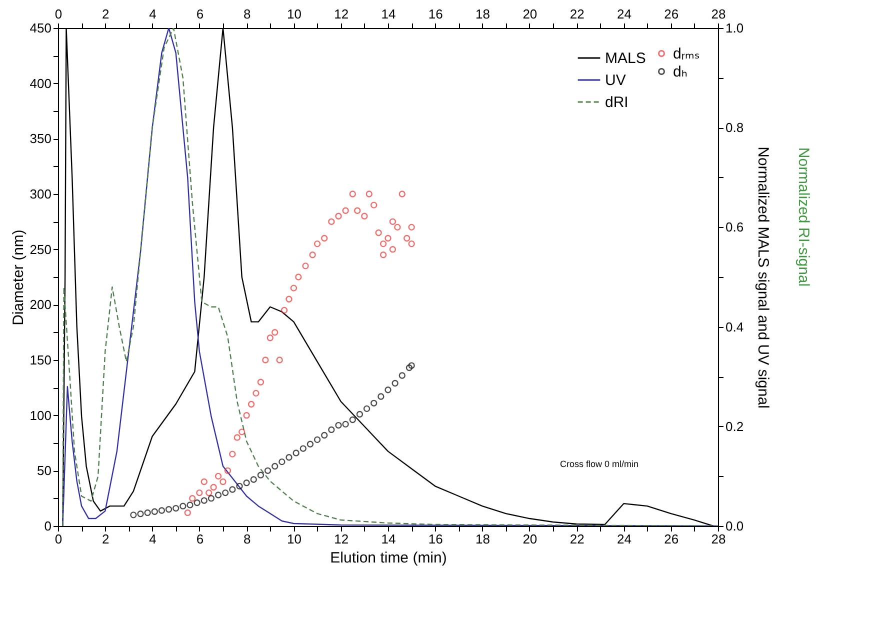 This screenshot has width=878, height=626. What do you see at coordinates (671, 14) in the screenshot?
I see `x2-tick-label: 26` at bounding box center [671, 14].